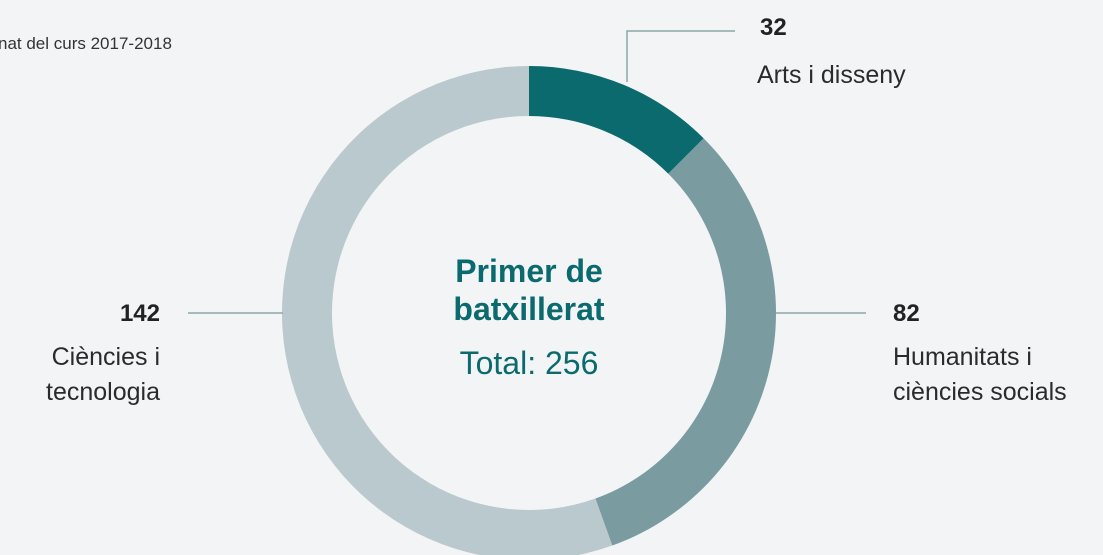 The width and height of the screenshot is (1103, 555). What do you see at coordinates (529, 363) in the screenshot?
I see `center-text: Total: 256` at bounding box center [529, 363].